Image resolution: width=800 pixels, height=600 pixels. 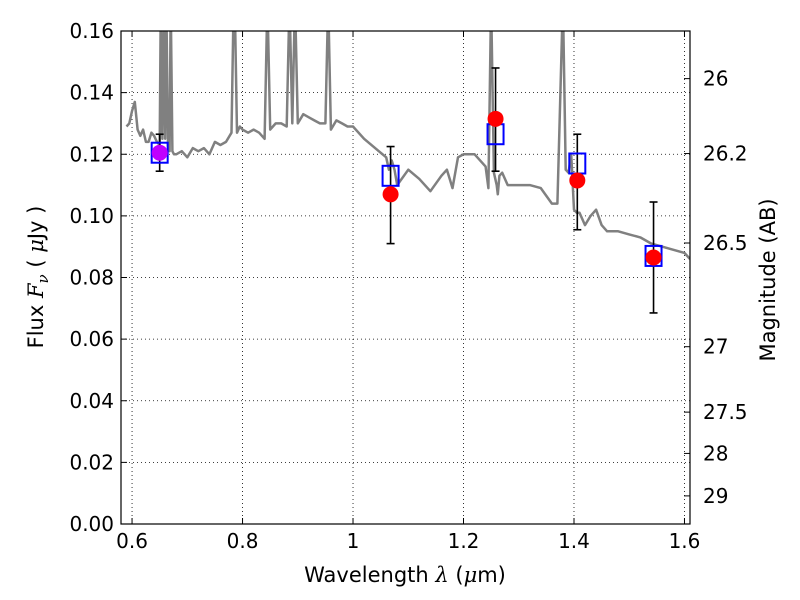 What do you see at coordinates (243, 541) in the screenshot?
I see `x-tick-label: 0.8` at bounding box center [243, 541].